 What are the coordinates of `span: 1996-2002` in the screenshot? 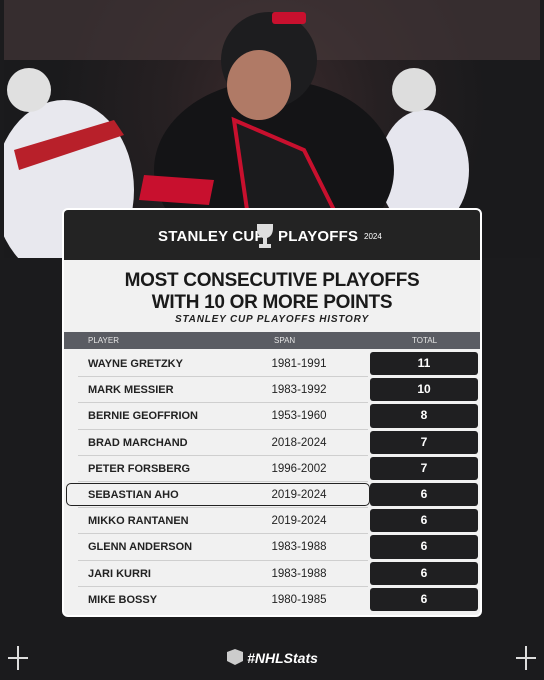 It's located at (299, 468).